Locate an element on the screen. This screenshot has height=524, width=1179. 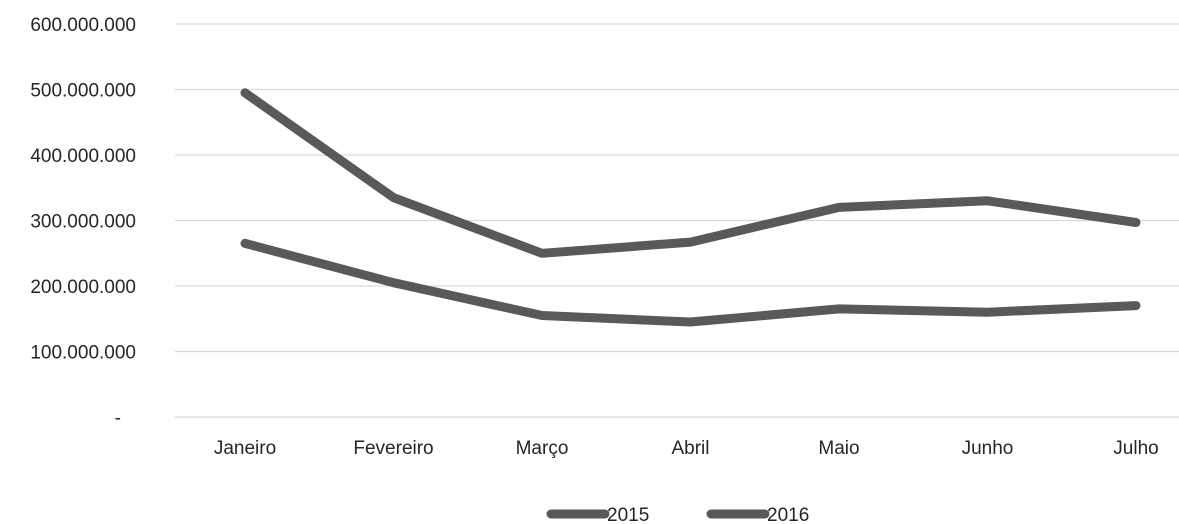
y-tick-label: 600.000.000 is located at coordinates (83, 25).